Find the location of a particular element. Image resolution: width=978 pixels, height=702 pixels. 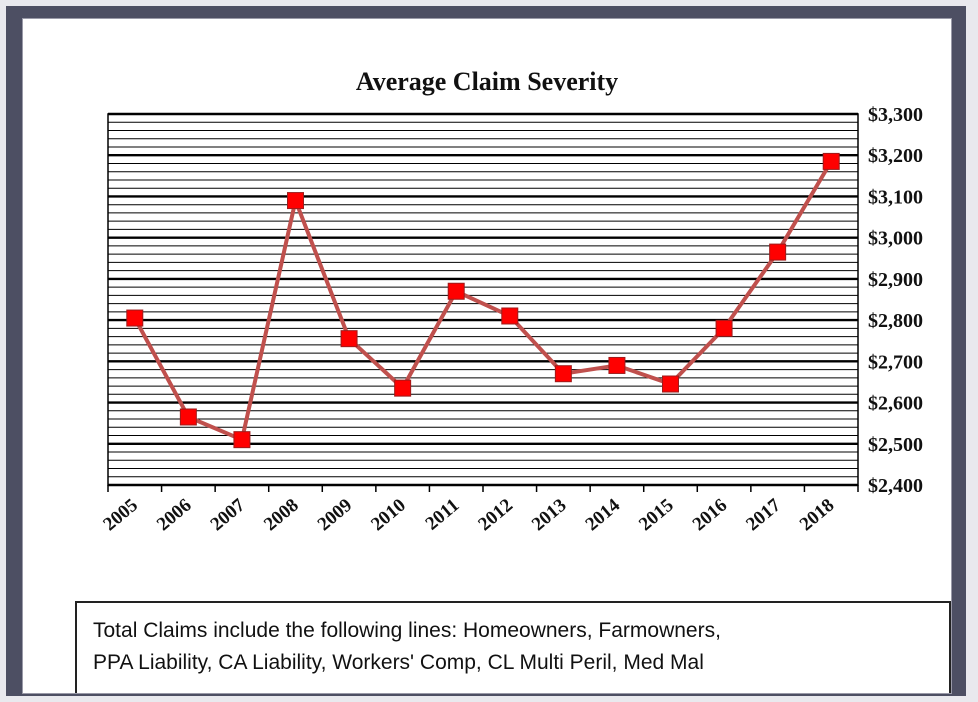

y-tick-label: $2,900 is located at coordinates (895, 280).